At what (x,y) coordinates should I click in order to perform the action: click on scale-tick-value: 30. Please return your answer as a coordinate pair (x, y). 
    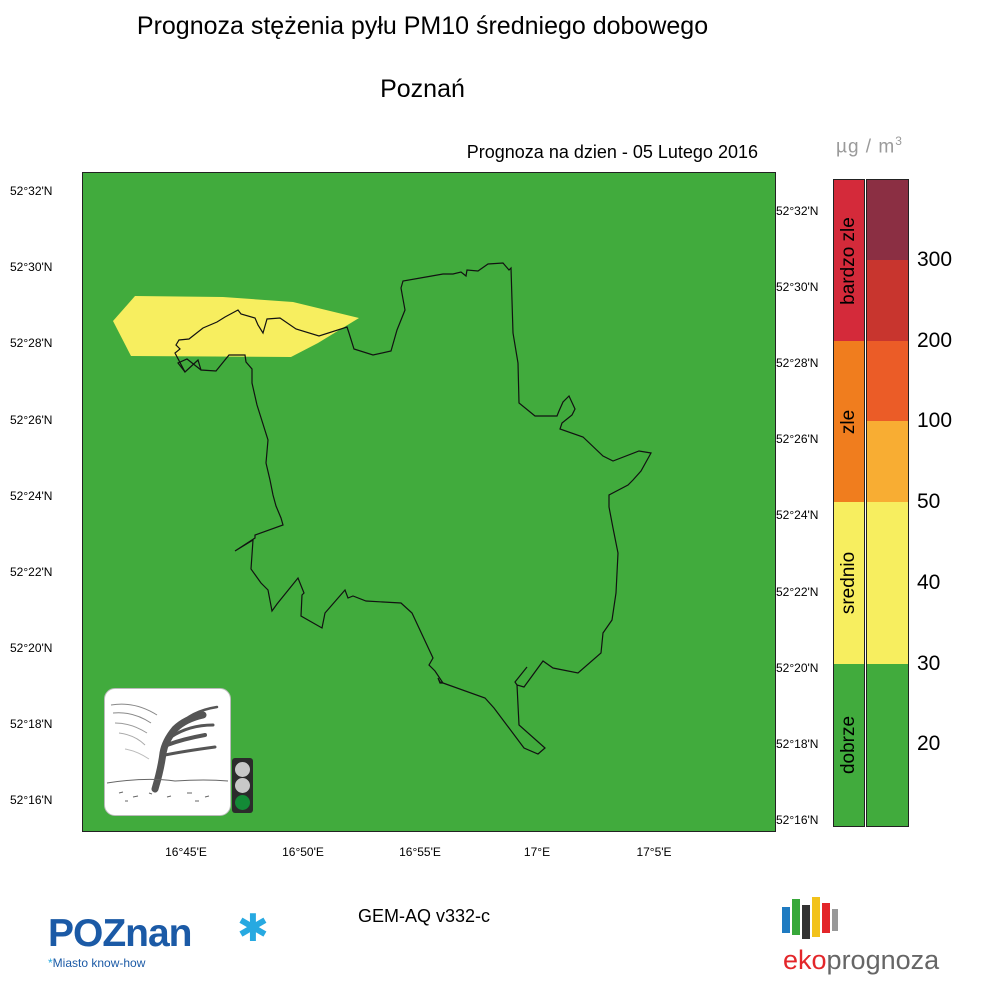
    Looking at the image, I should click on (929, 663).